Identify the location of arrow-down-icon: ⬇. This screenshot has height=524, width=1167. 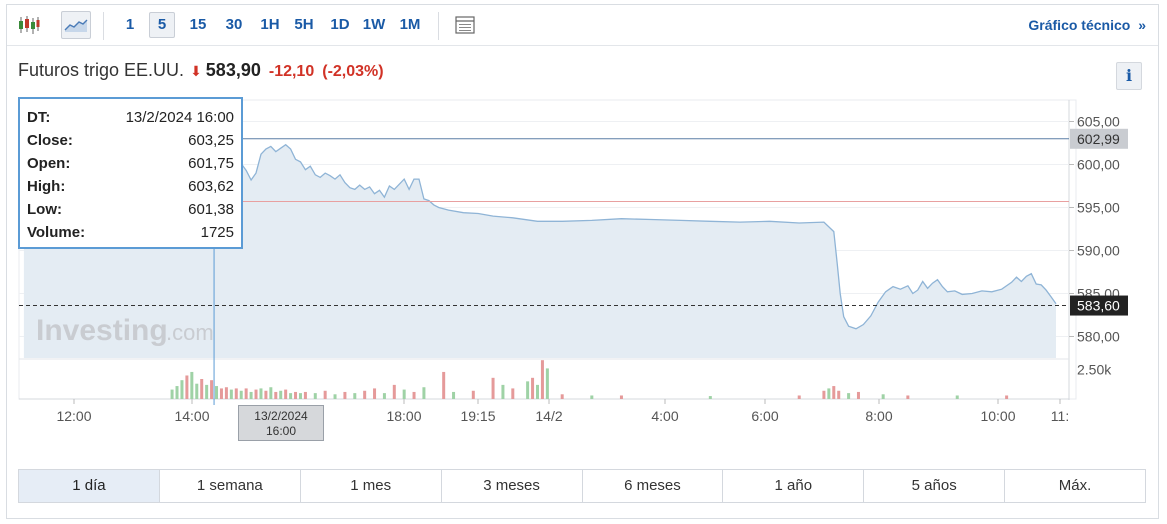
(196, 71).